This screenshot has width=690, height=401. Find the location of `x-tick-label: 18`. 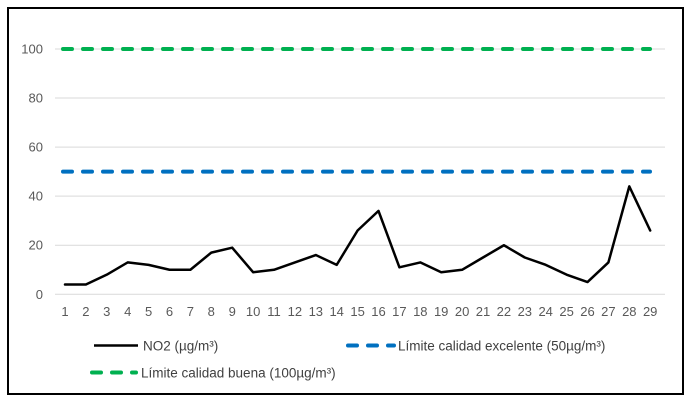

x-tick-label: 18 is located at coordinates (420, 311).